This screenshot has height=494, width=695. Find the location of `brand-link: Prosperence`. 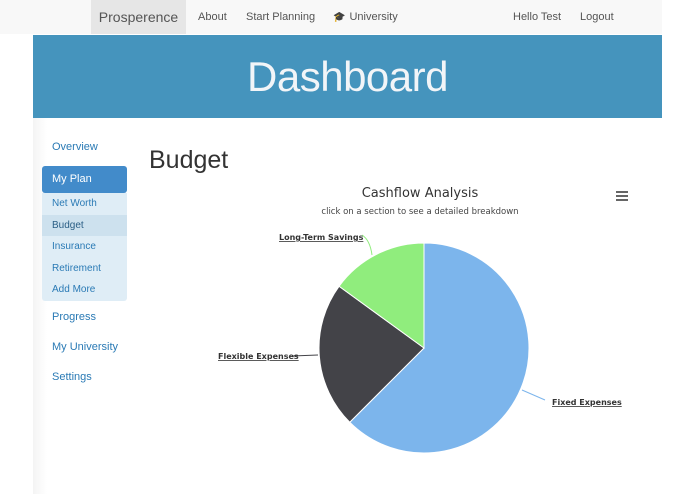

brand-link: Prosperence is located at coordinates (138, 17).